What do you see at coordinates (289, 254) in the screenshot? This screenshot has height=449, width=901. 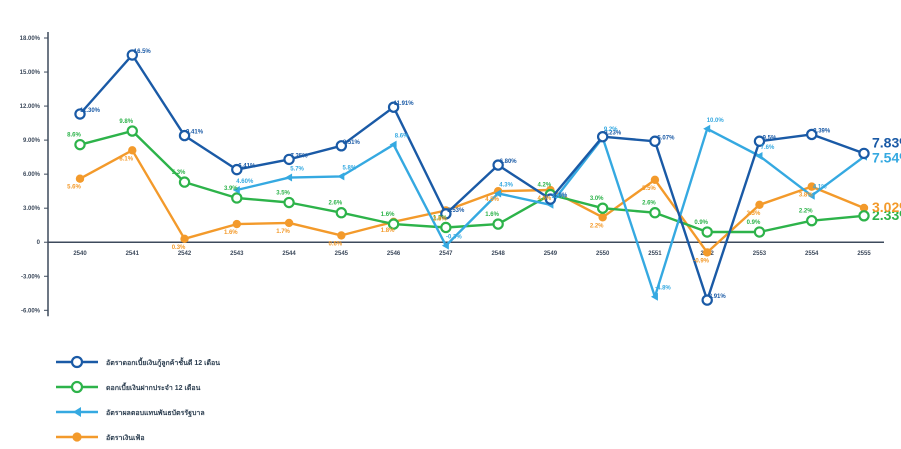 I see `x-tick-label: 2544` at bounding box center [289, 254].